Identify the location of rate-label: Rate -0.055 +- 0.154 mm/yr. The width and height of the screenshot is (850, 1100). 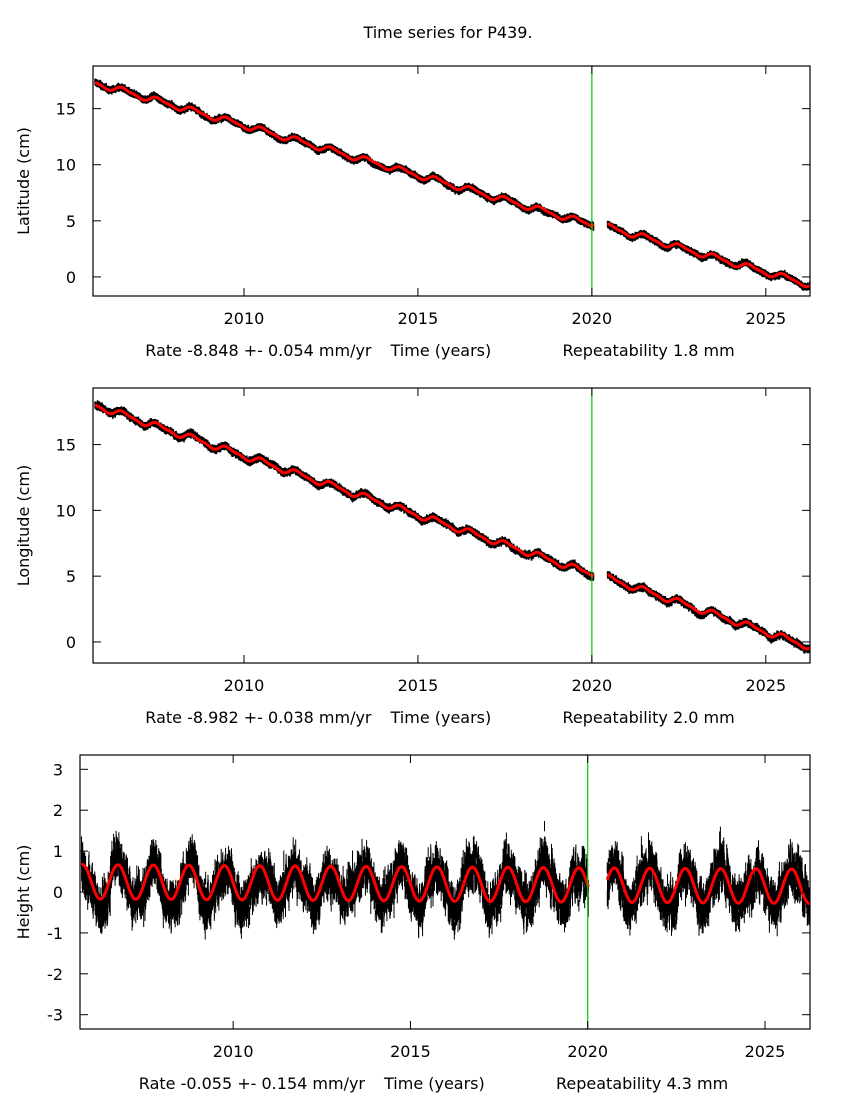
(252, 1083).